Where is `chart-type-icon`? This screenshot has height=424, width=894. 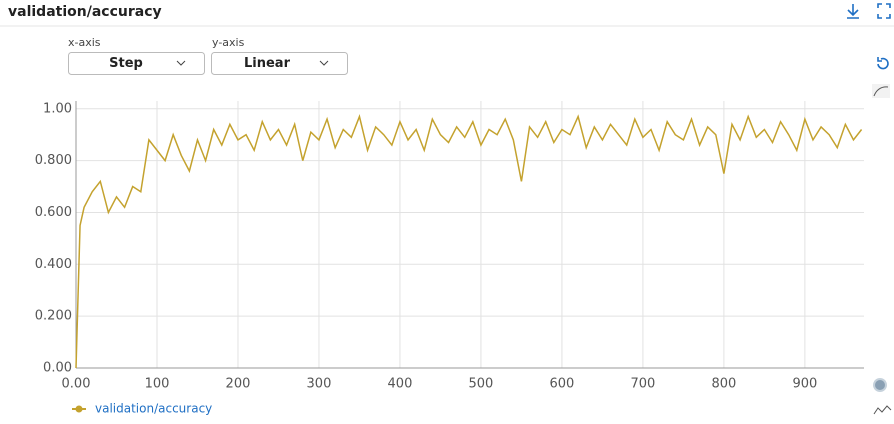
chart-type-icon is located at coordinates (882, 410).